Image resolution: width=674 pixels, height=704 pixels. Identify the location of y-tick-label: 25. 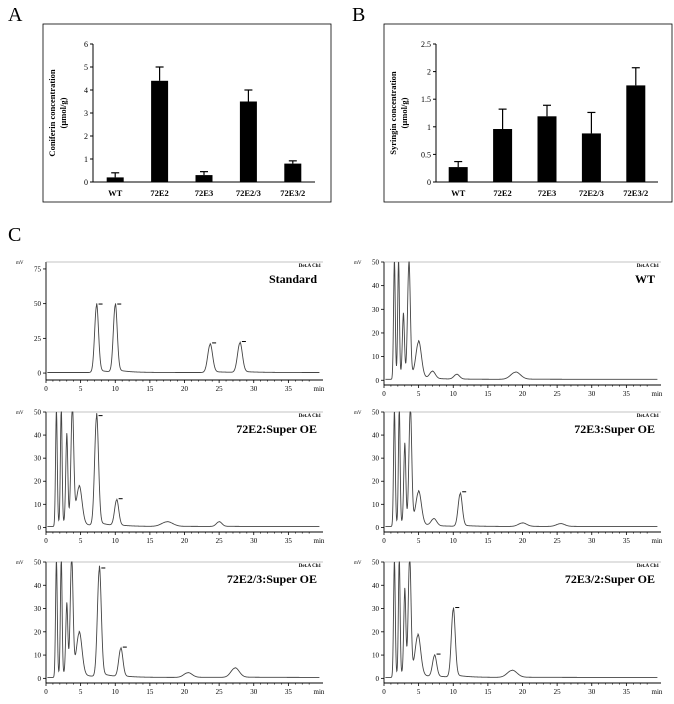
(38, 339).